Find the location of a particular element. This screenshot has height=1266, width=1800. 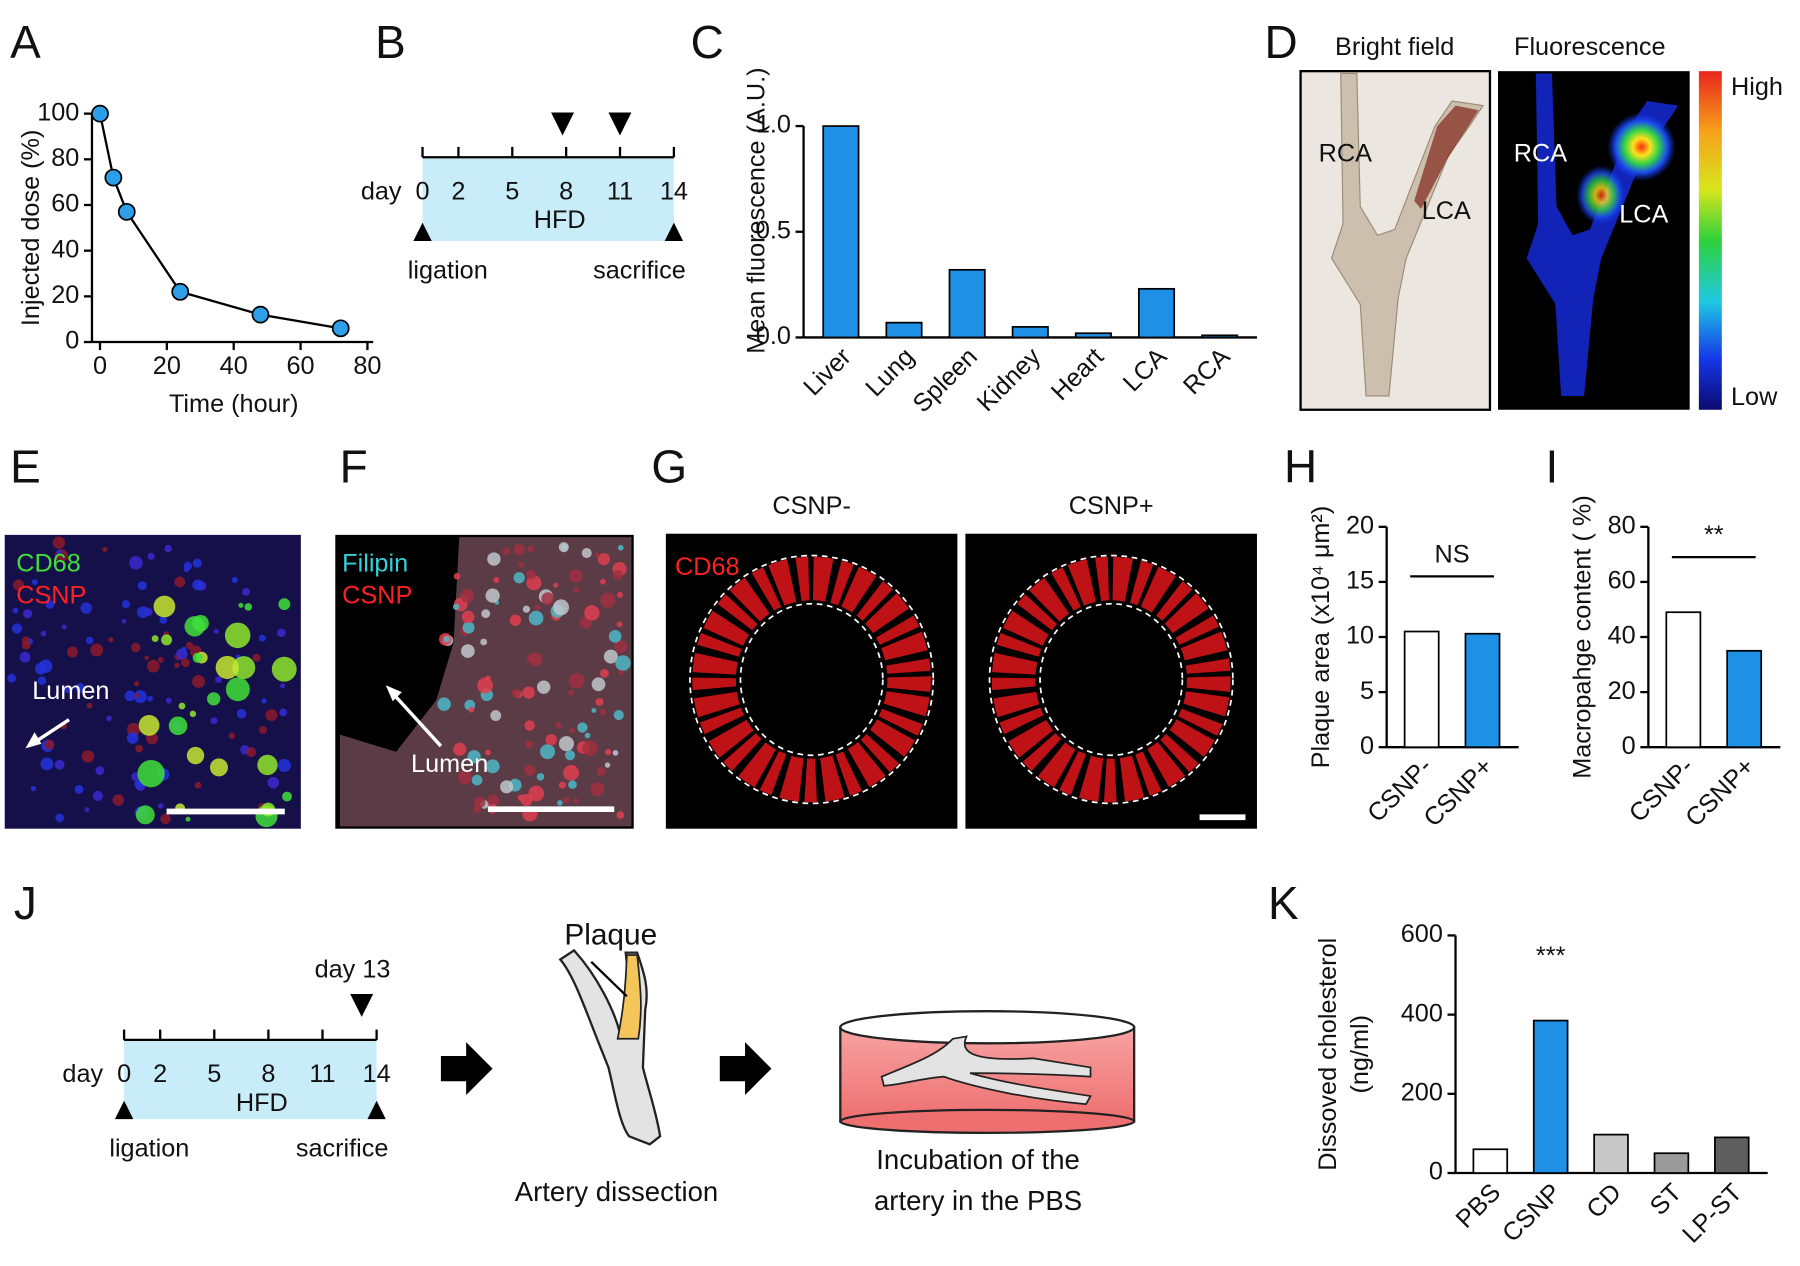

day-label: 11 is located at coordinates (322, 1074).